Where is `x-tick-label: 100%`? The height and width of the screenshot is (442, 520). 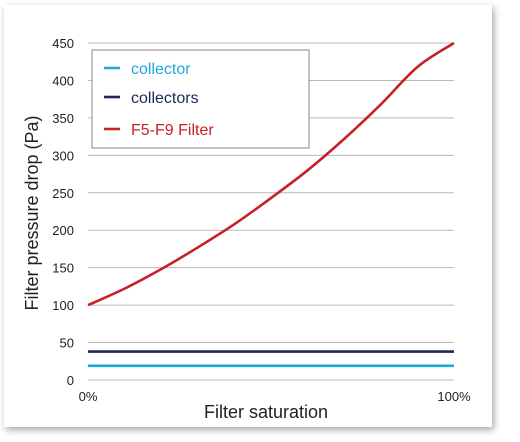 x-tick-label: 100% is located at coordinates (454, 396).